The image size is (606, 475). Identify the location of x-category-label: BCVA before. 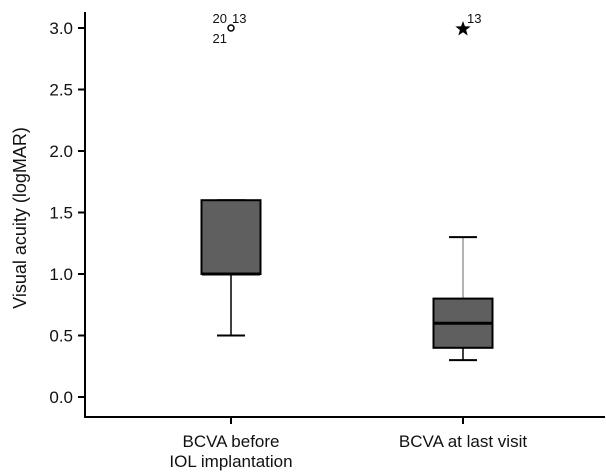
(230, 441).